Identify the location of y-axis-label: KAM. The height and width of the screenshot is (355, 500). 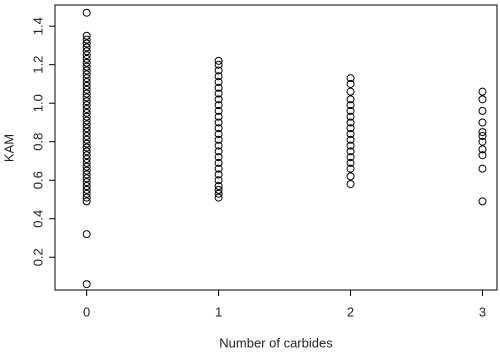
(8, 148).